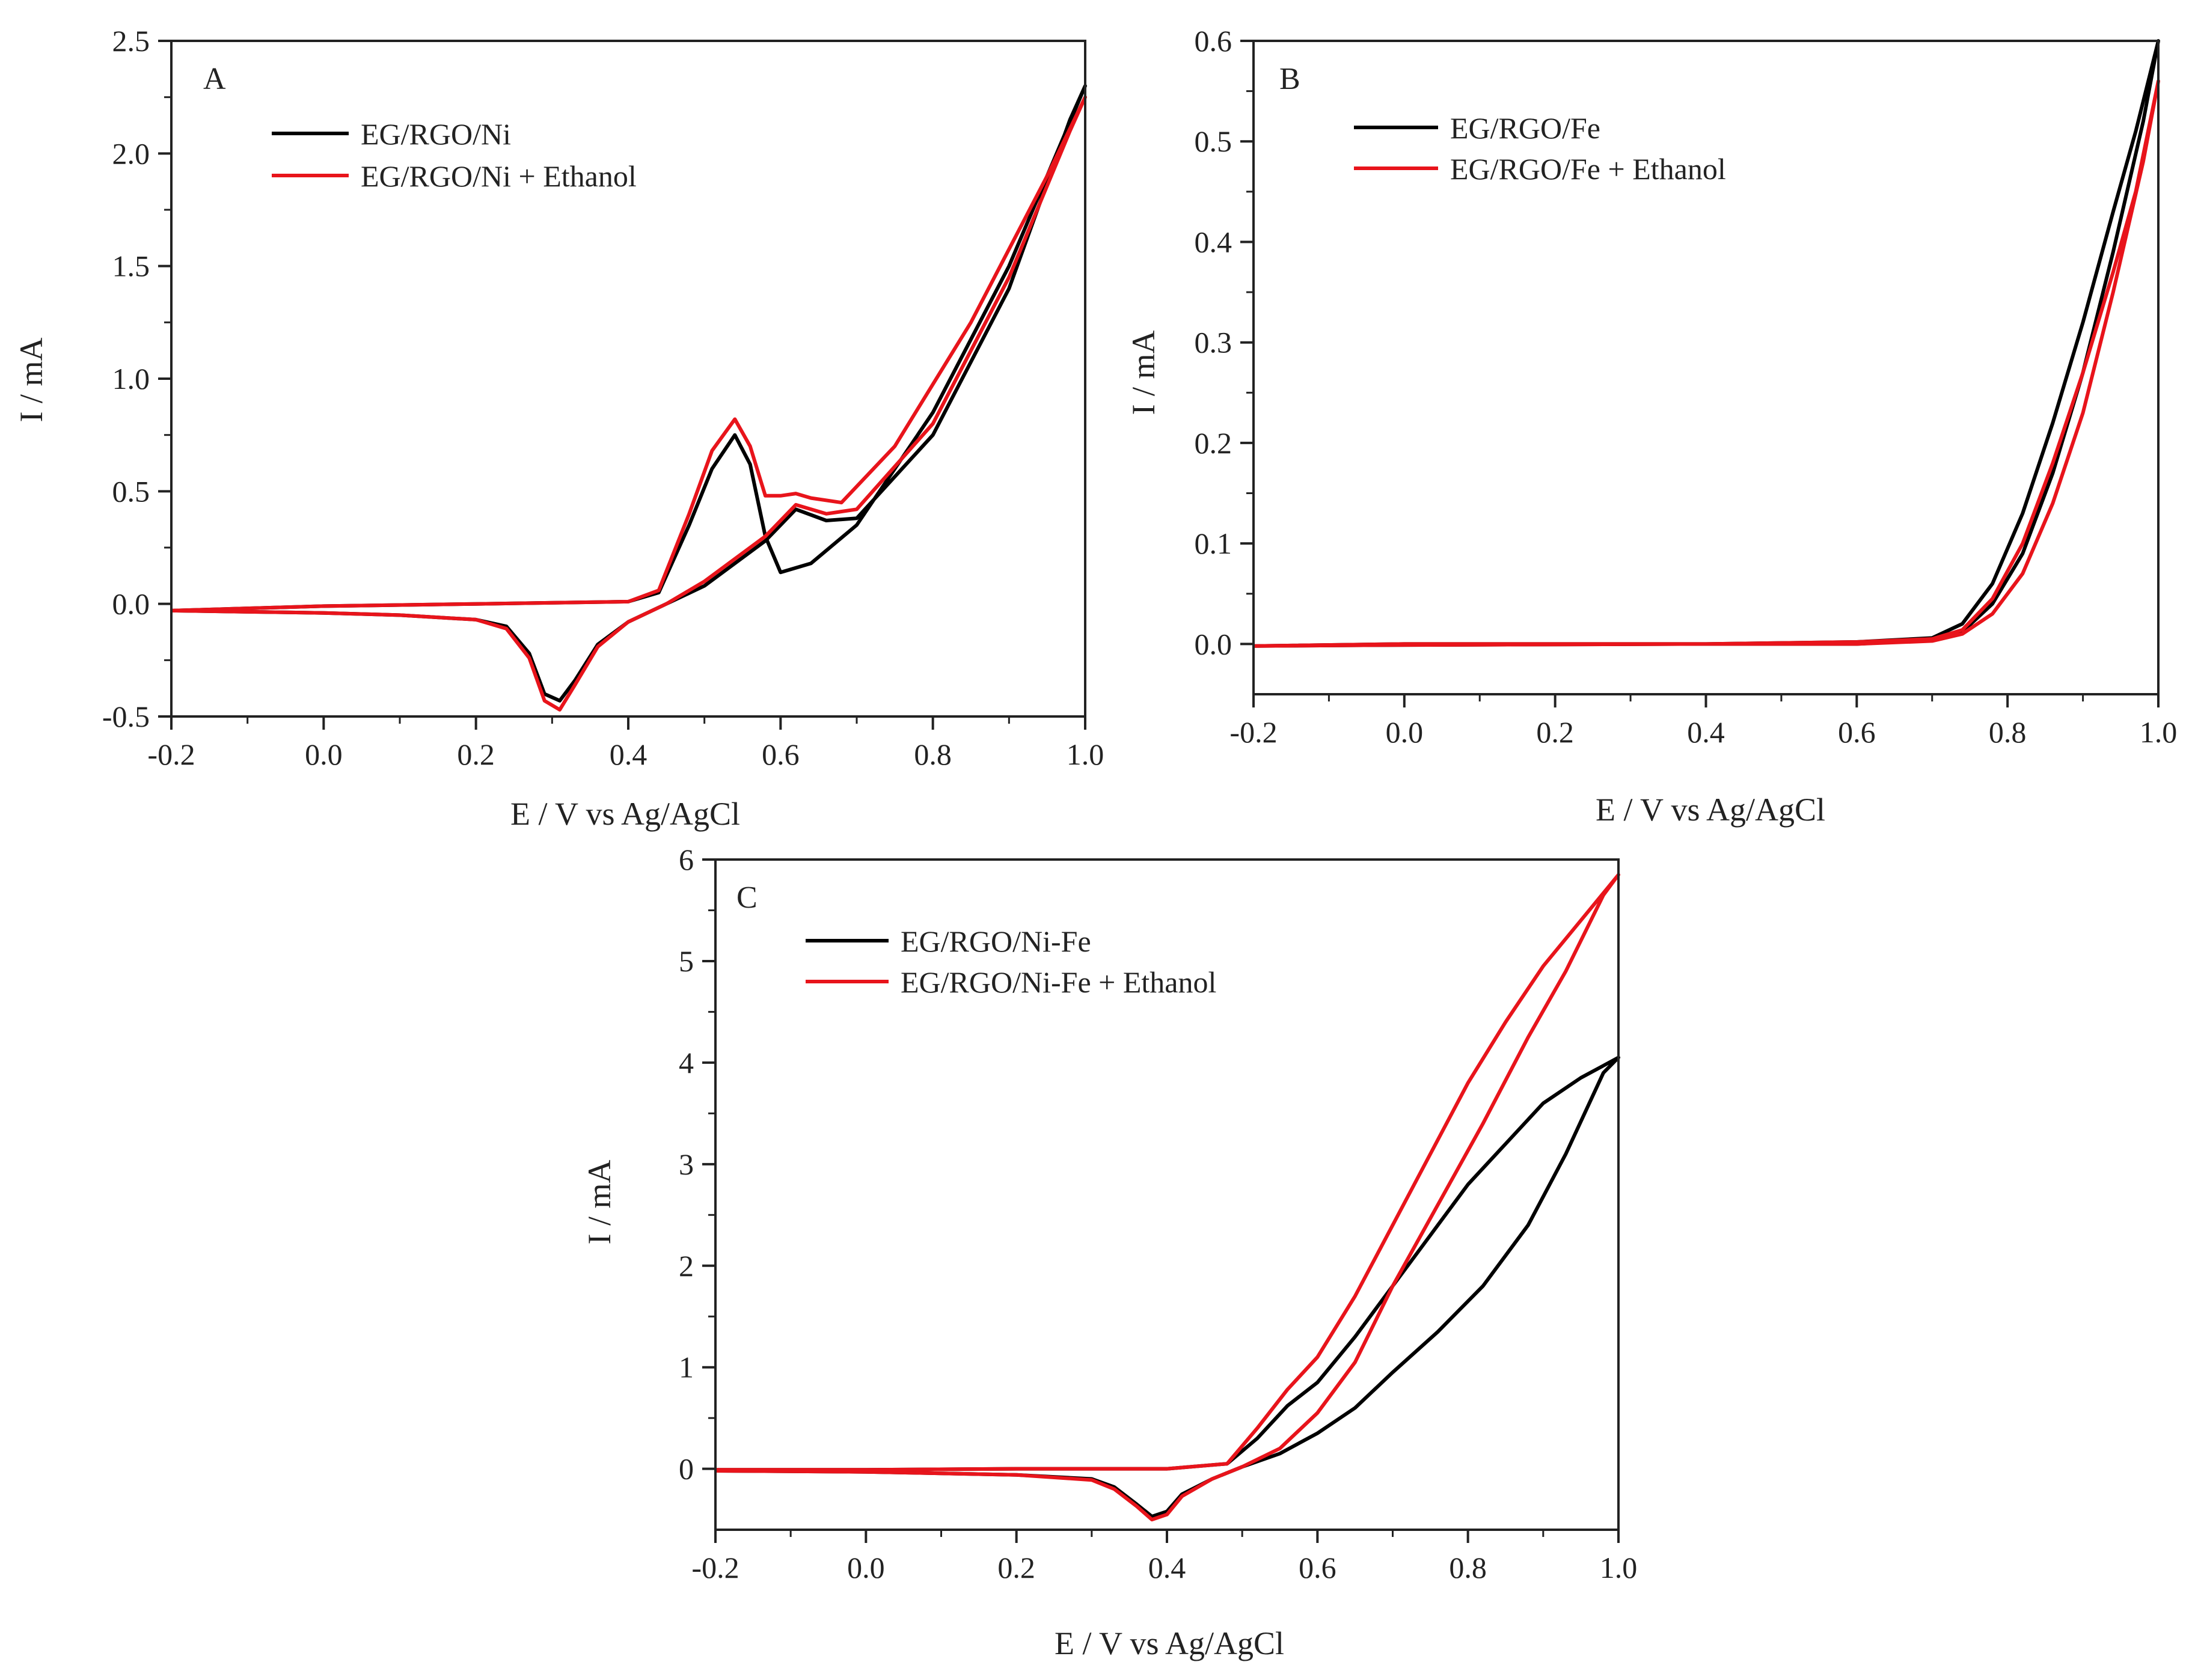  What do you see at coordinates (2008, 732) in the screenshot?
I see `panel-b-x-tick-label-5: 0.8` at bounding box center [2008, 732].